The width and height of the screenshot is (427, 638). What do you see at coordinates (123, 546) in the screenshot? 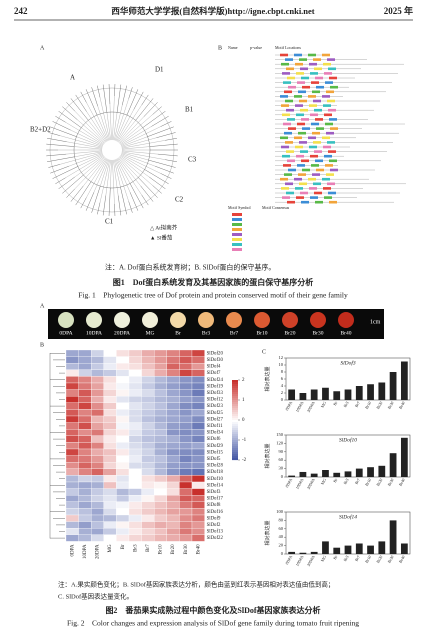
I see `stage-label: Br` at bounding box center [123, 546].